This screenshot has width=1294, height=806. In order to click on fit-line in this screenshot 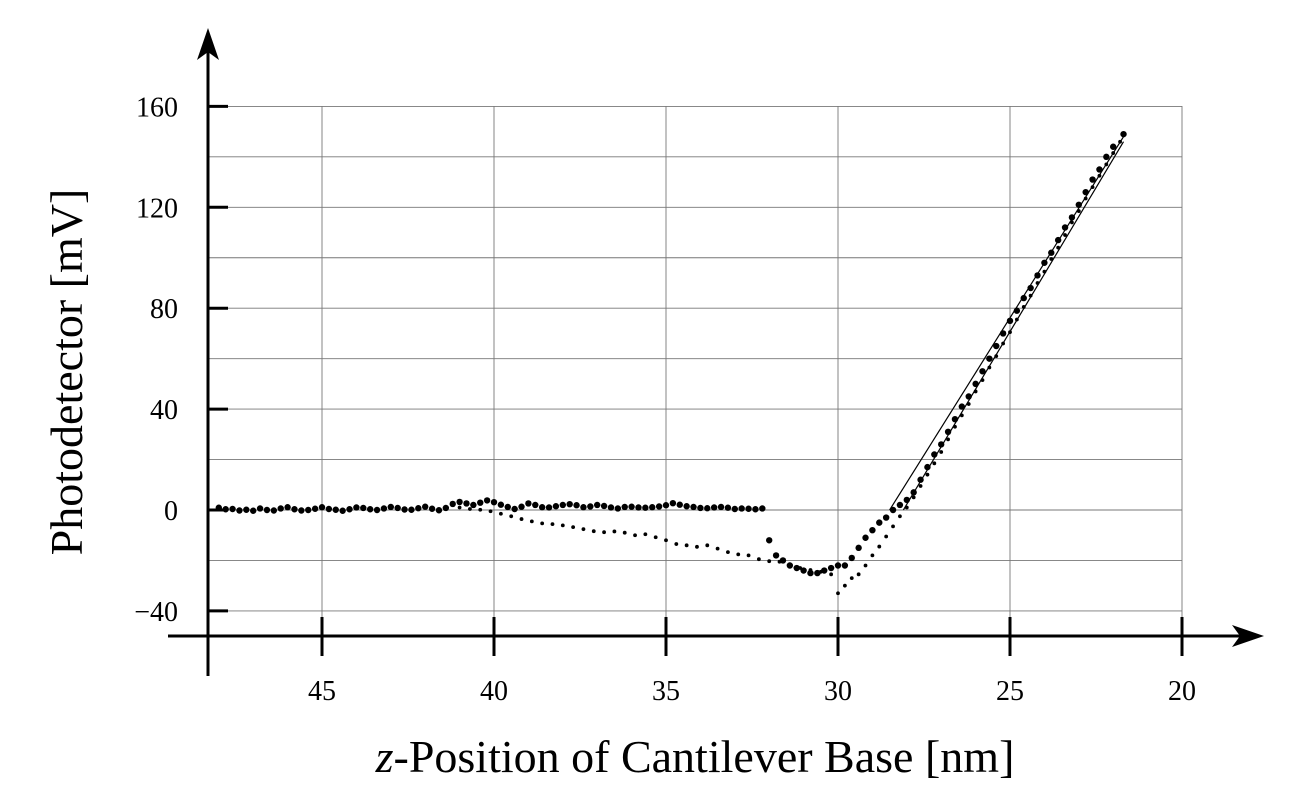, I will do `click(1013, 326)`.